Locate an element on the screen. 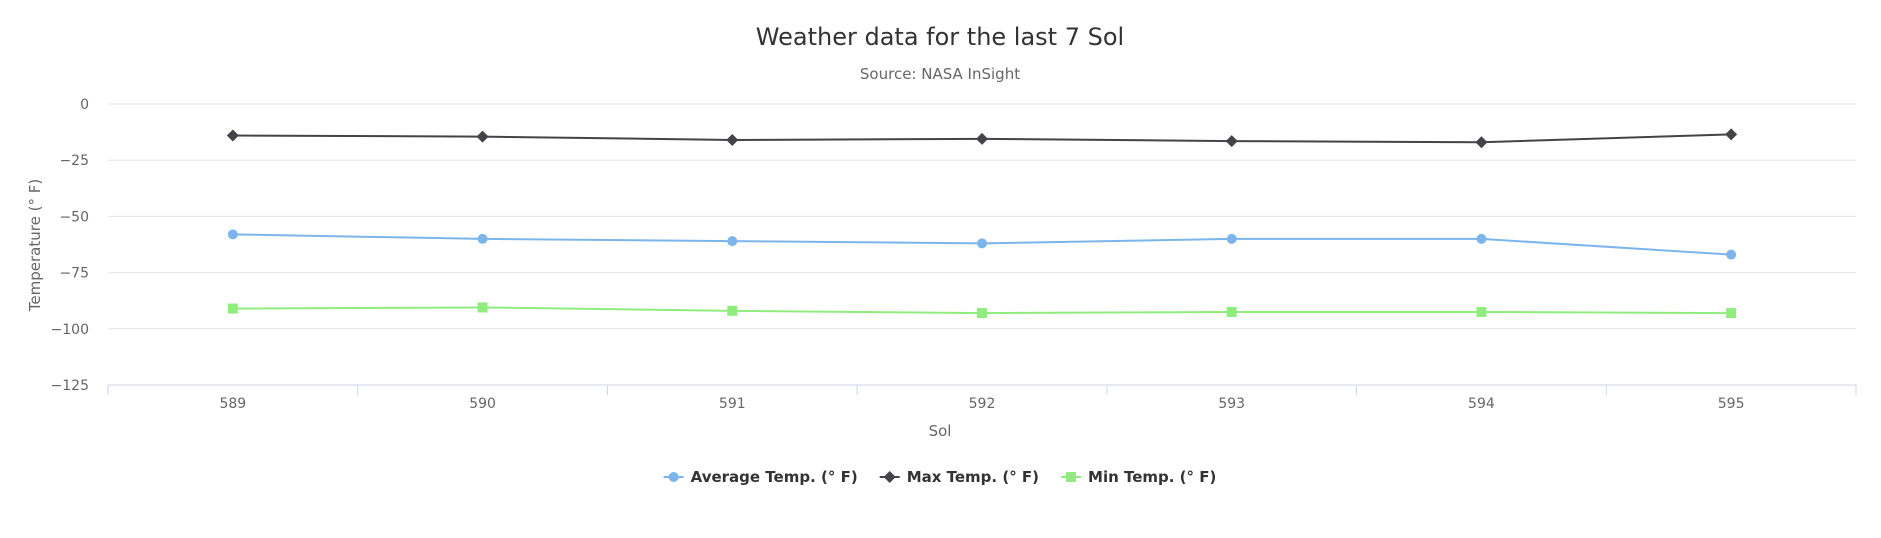  y-tick-label: −75 is located at coordinates (74, 274).